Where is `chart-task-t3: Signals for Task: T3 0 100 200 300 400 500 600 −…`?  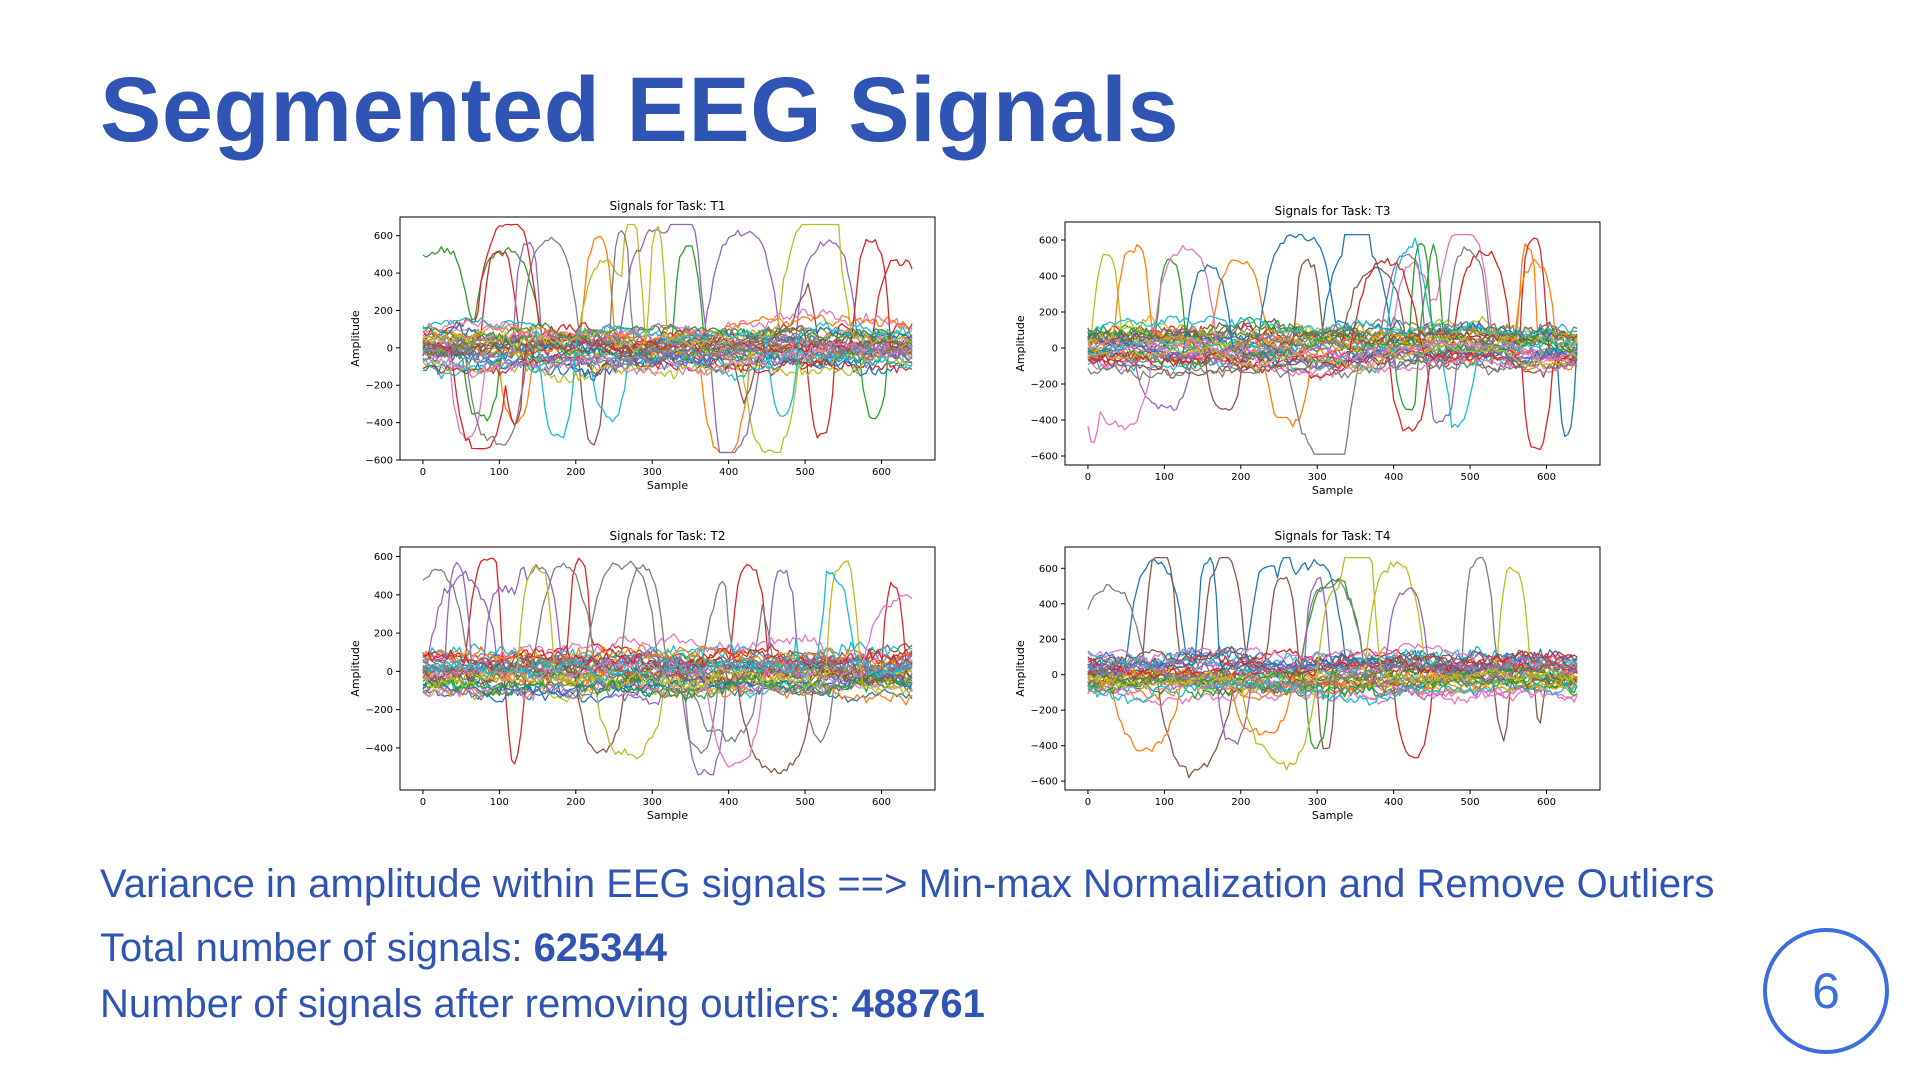
chart-task-t3: Signals for Task: T3 0 100 200 300 400 500 600 −… is located at coordinates (1310, 357).